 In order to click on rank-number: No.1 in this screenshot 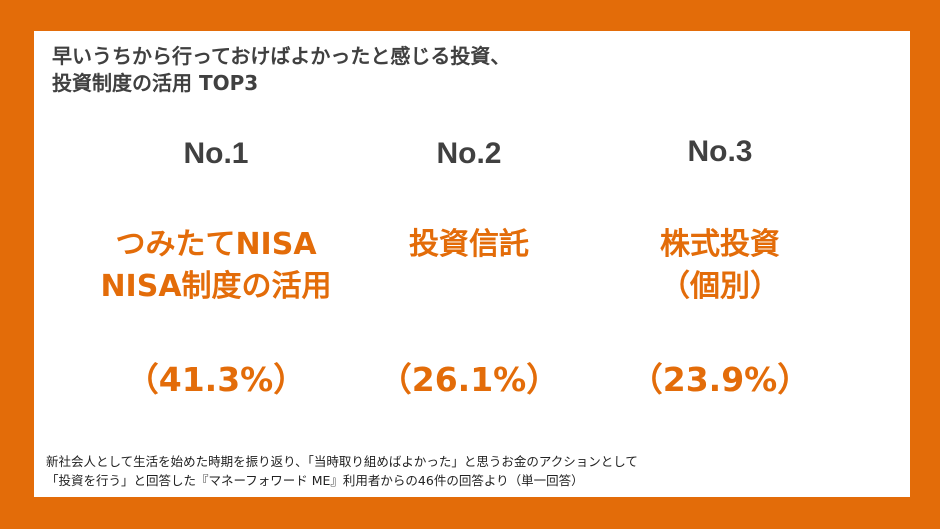, I will do `click(216, 153)`.